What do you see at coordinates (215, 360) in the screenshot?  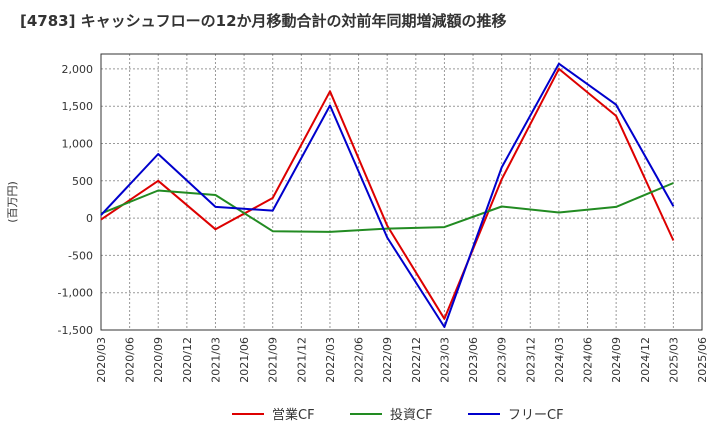 I see `x-tick-label: 2021/03` at bounding box center [215, 360].